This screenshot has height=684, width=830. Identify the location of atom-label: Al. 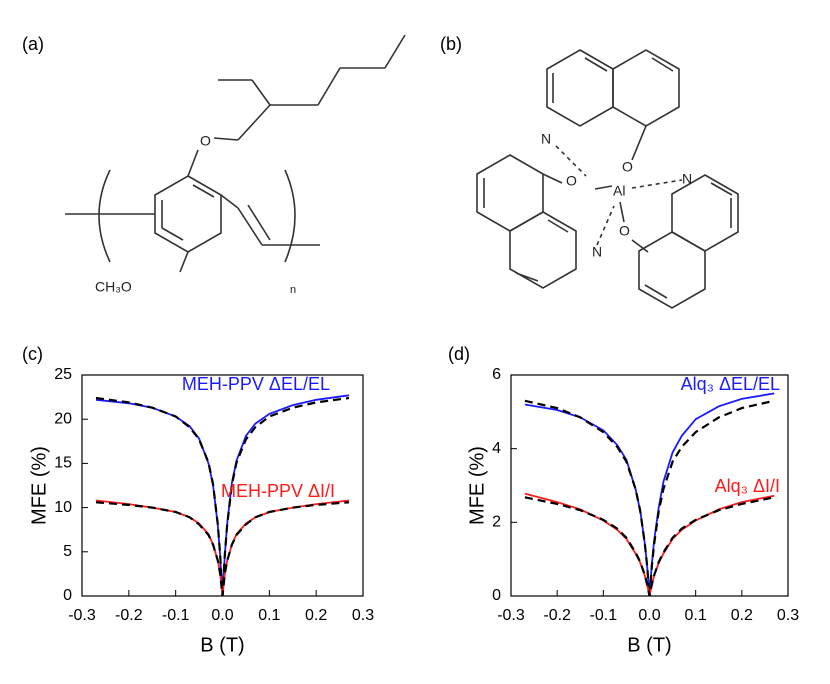
(619, 191).